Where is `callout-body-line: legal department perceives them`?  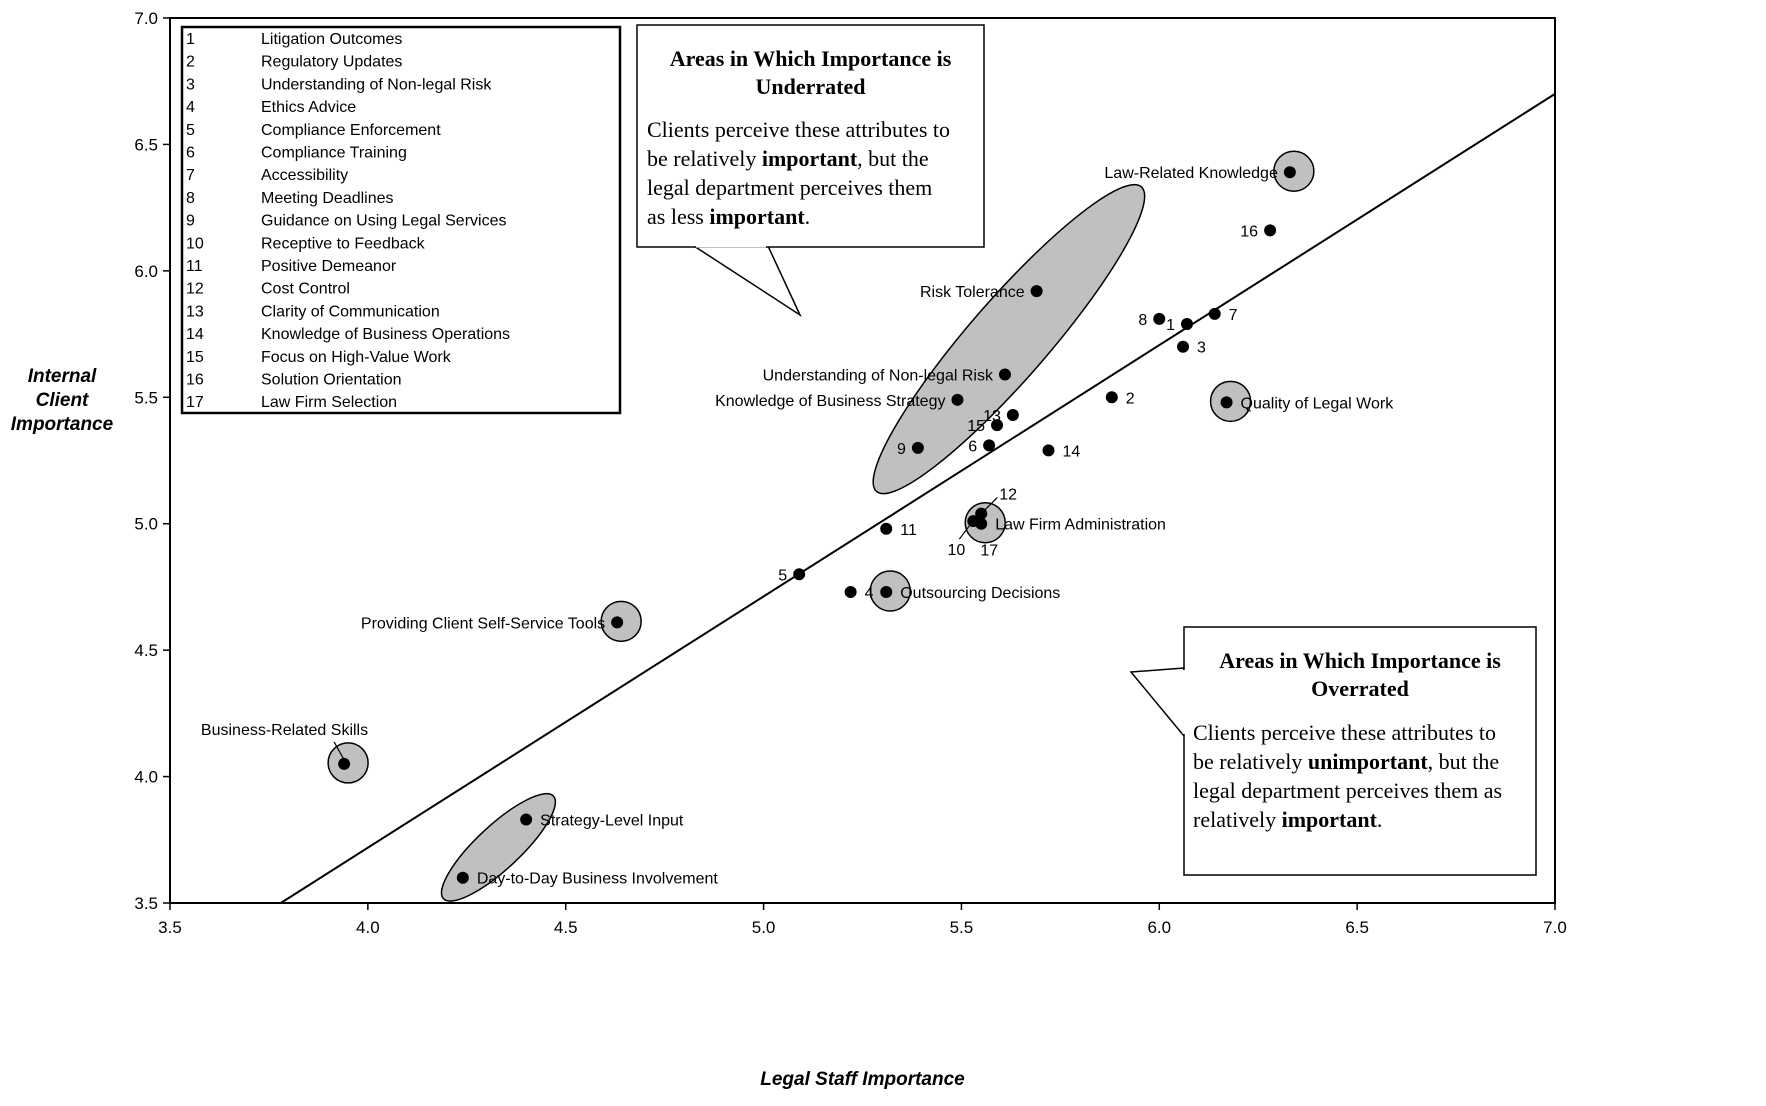 callout-body-line: legal department perceives them is located at coordinates (789, 187).